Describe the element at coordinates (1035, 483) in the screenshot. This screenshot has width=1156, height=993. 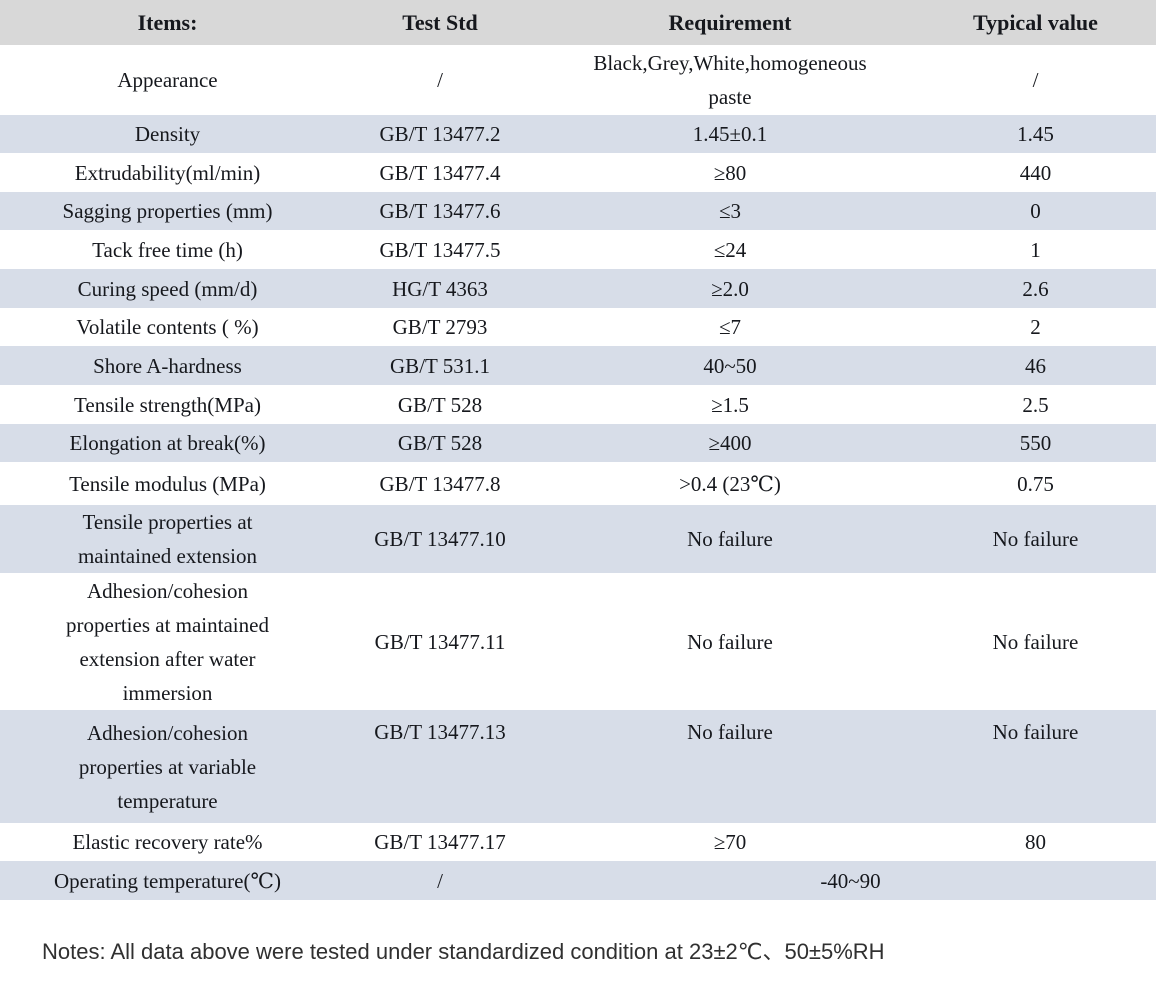
I see `cell-typical-value: 0.75` at that location.